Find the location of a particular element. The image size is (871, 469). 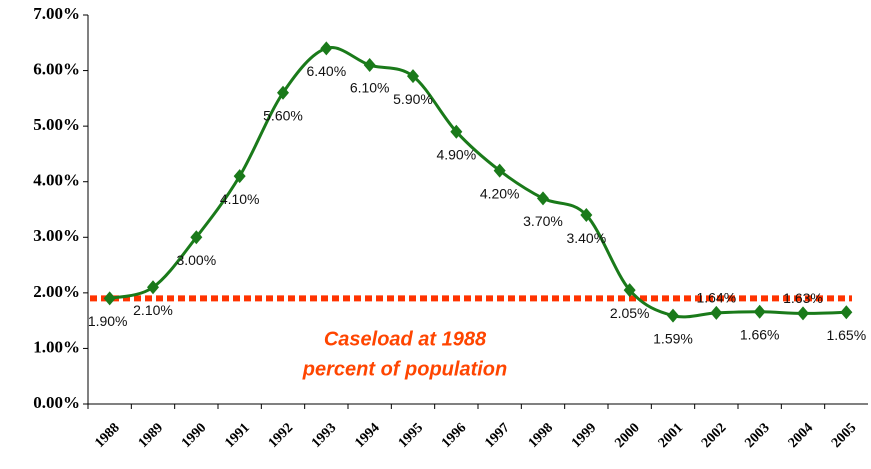

data-label: 4.10% is located at coordinates (240, 199).